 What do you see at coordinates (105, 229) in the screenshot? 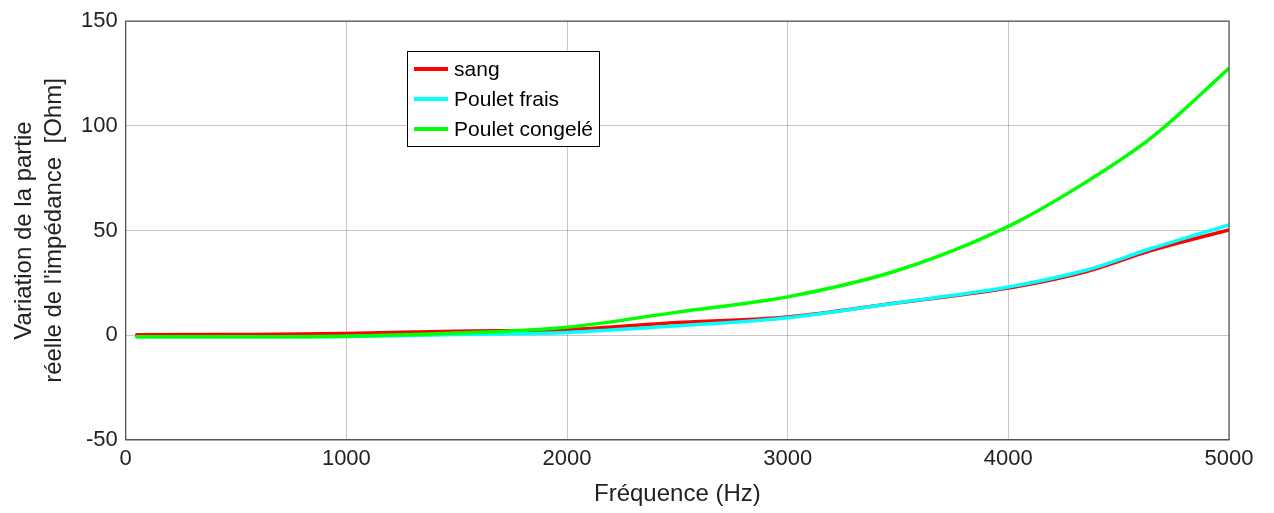
I see `y-tick-label: 50` at bounding box center [105, 229].